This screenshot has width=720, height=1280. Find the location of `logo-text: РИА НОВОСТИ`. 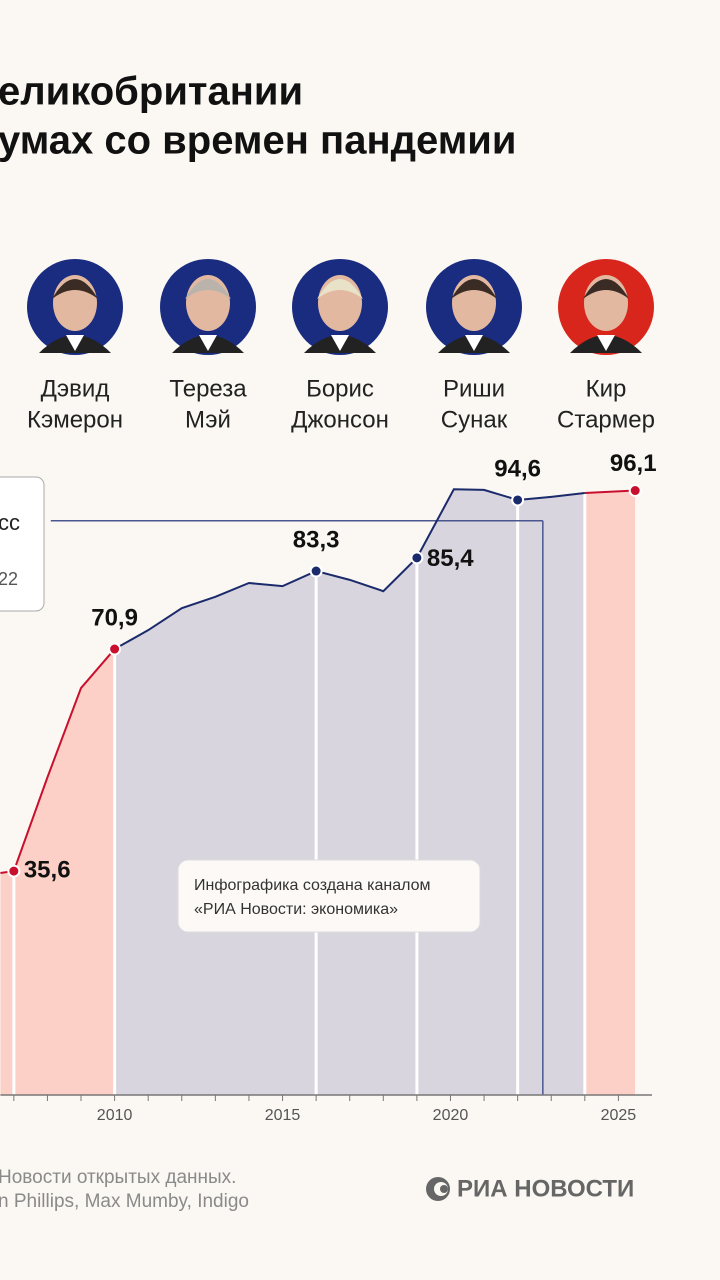

logo-text: РИА НОВОСТИ is located at coordinates (545, 1188).